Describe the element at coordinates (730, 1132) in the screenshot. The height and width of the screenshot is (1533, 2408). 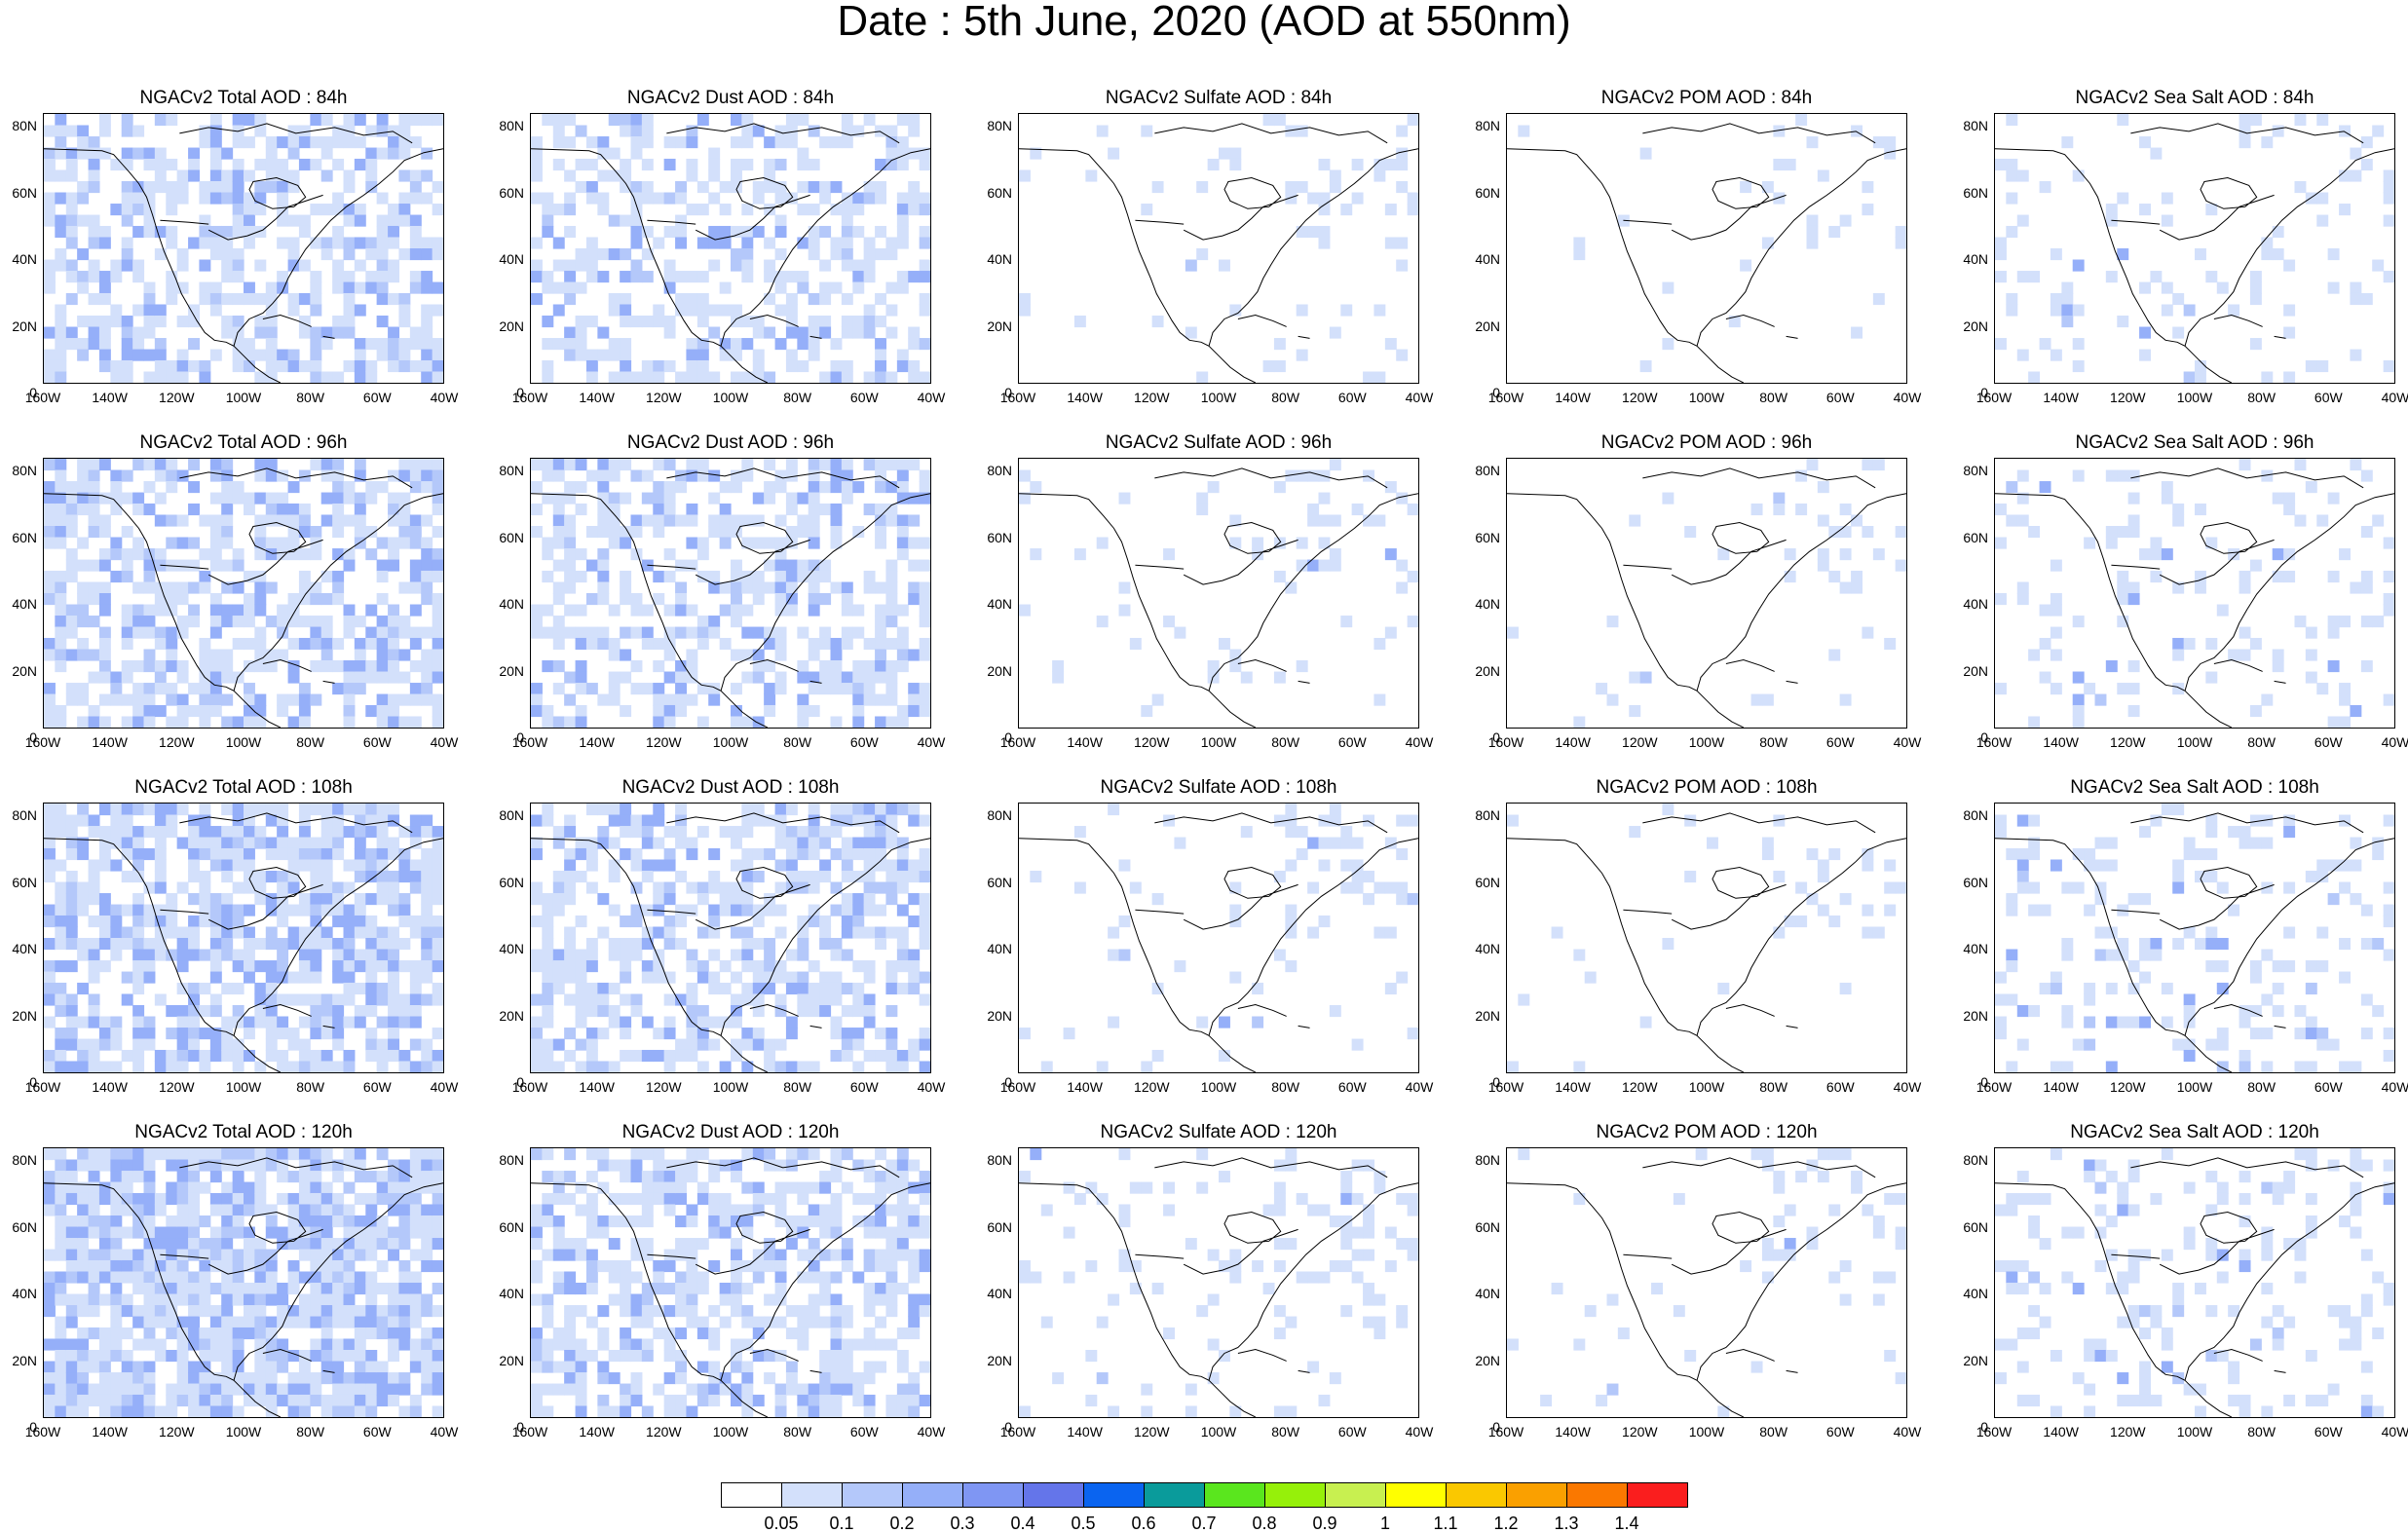
I see `panel-title: NGACv2 Dust AOD : 120h` at that location.